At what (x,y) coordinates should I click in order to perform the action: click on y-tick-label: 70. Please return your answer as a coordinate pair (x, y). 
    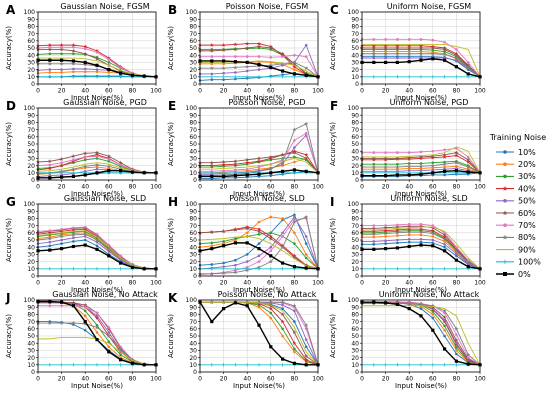
    Looking at the image, I should click on (193, 322).